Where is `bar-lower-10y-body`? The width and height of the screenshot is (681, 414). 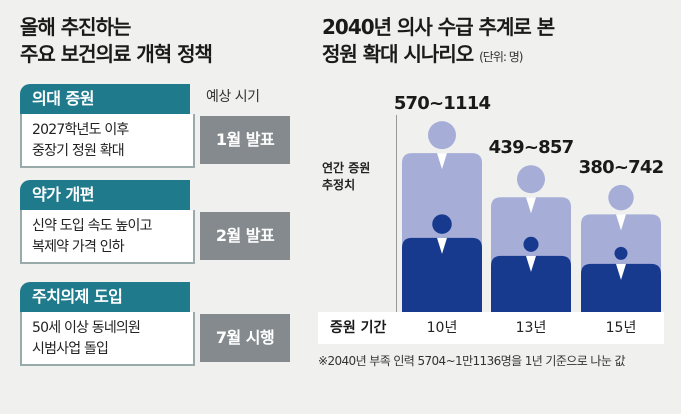
bar-lower-10y-body is located at coordinates (442, 274).